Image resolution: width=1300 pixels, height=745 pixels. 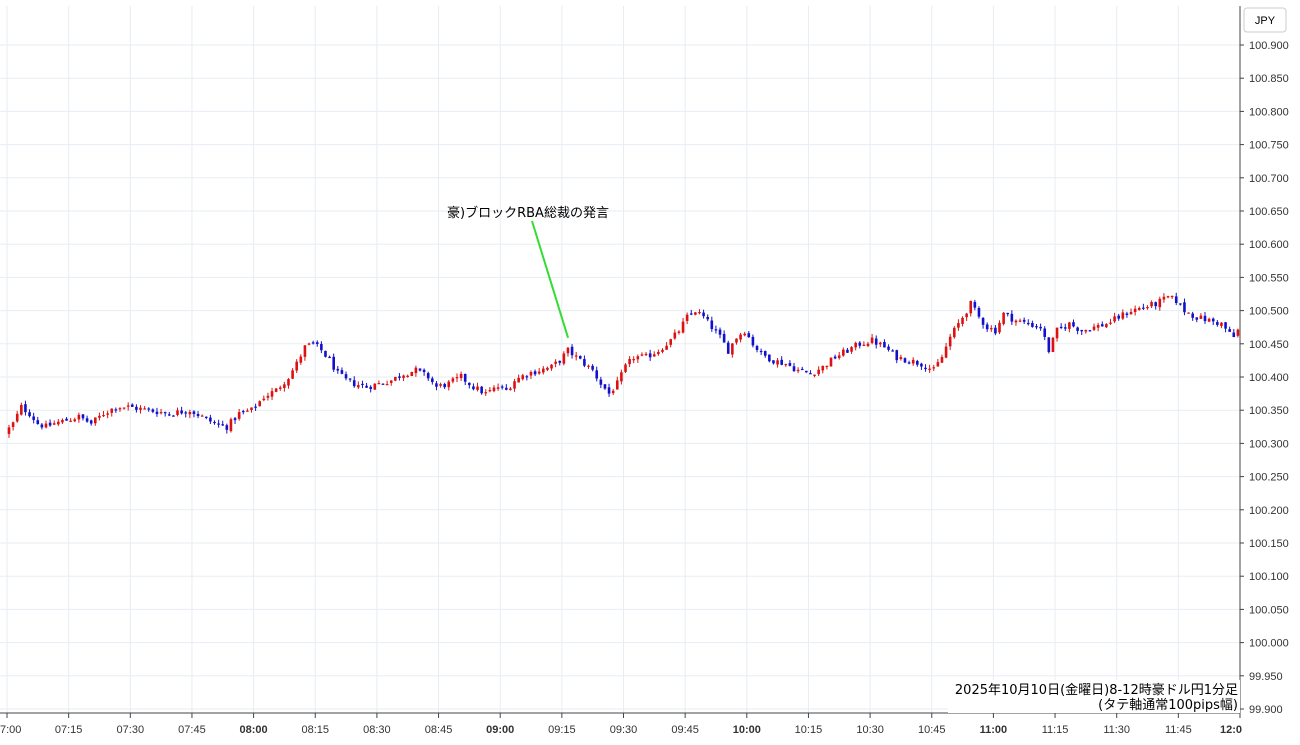 I want to click on y-tick-label: 100.450, so click(x=1269, y=345).